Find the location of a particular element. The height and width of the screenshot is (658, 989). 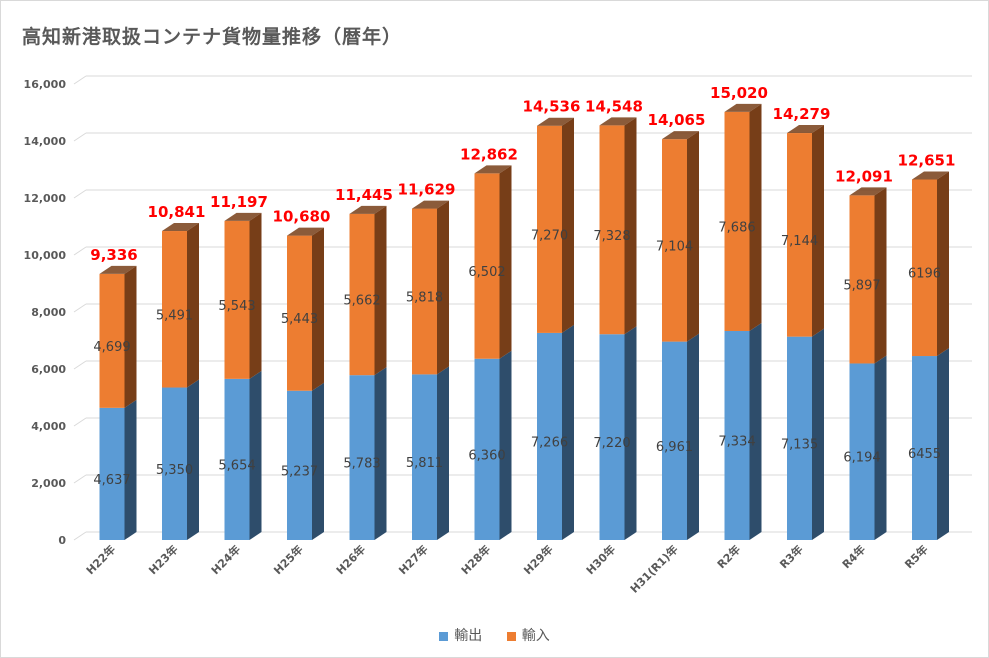

y-tick-label: 8,000 is located at coordinates (48, 312).